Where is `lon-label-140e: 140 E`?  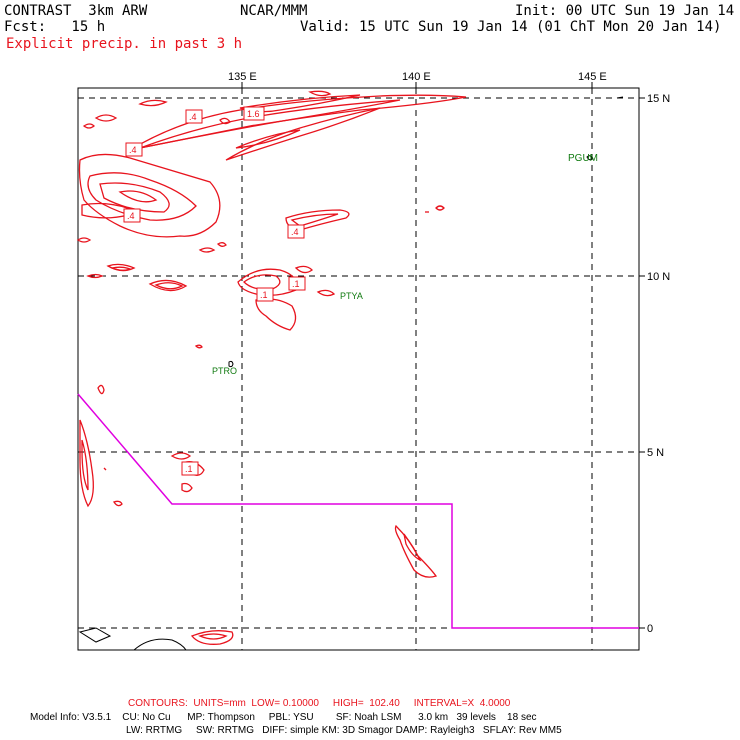 lon-label-140e: 140 E is located at coordinates (416, 77).